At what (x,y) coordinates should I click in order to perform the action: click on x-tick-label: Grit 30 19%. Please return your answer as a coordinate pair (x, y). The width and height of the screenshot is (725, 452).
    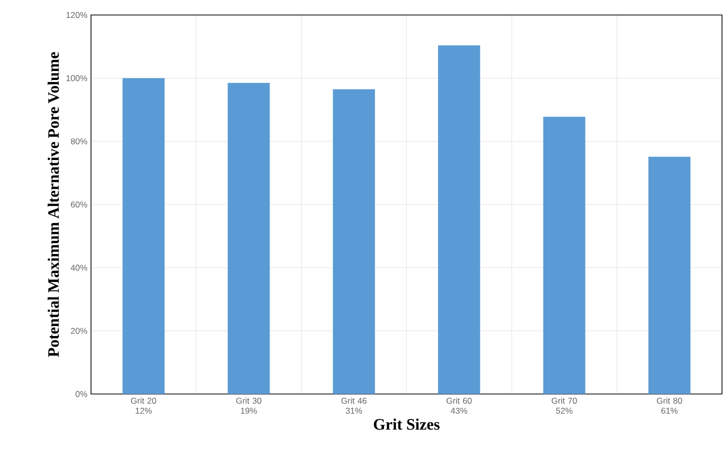
    Looking at the image, I should click on (249, 406).